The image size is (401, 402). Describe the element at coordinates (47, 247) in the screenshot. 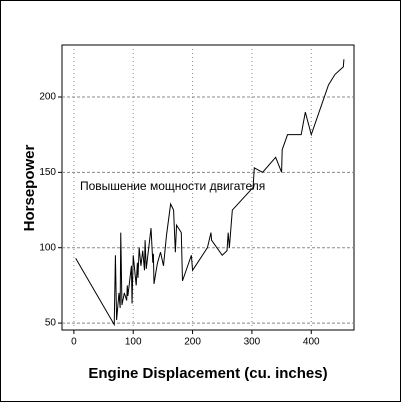

I see `y-tick-label: 100` at that location.